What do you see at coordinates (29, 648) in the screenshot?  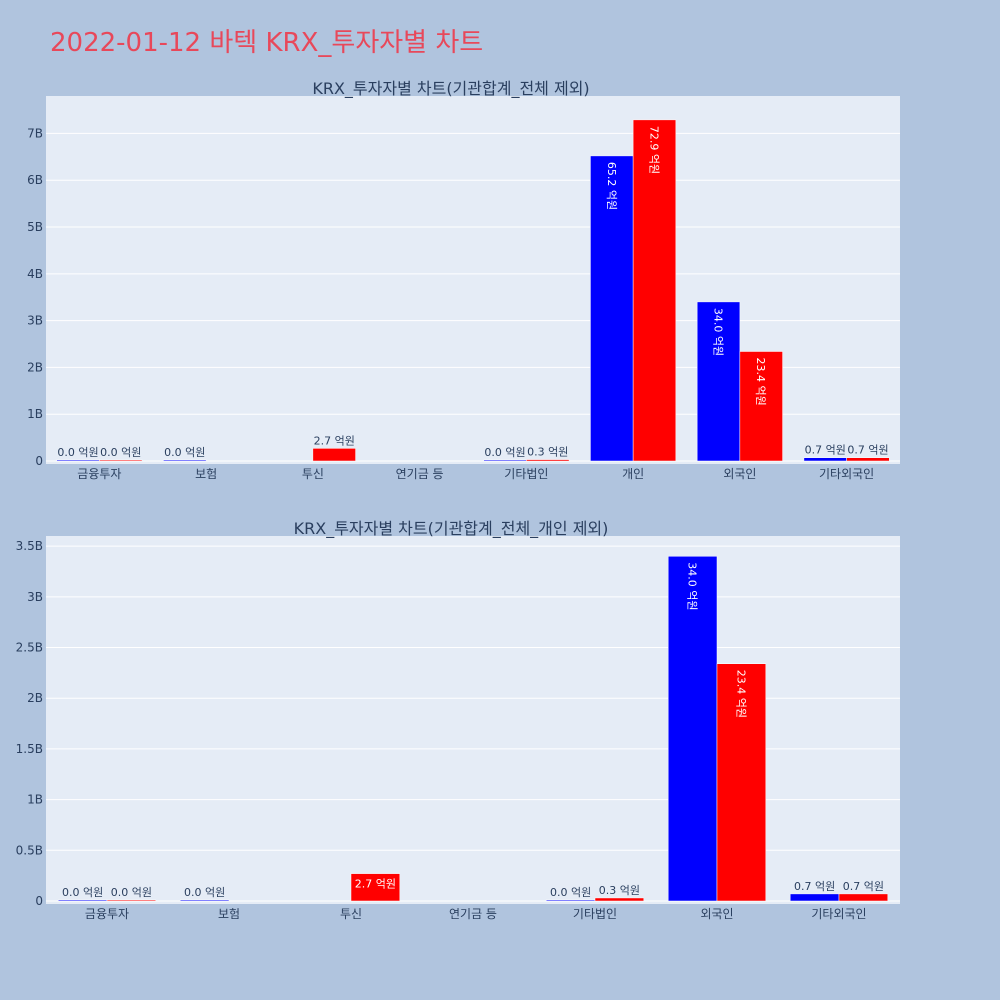 I see `y-tick-label: 2.5B` at bounding box center [29, 648].